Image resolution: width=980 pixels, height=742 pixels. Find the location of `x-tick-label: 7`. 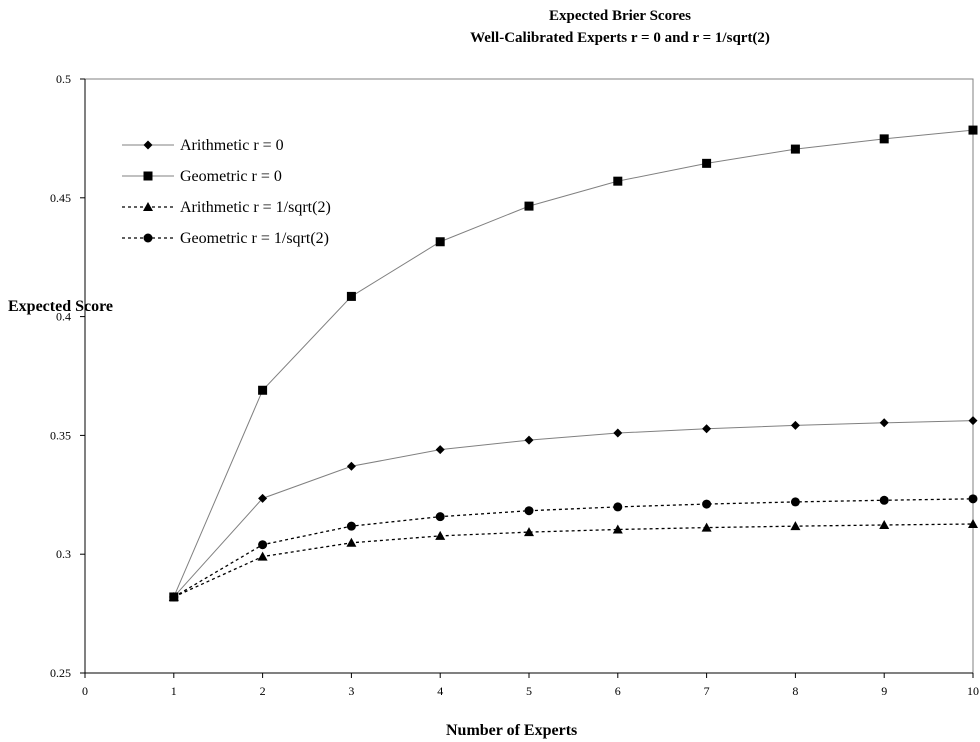

x-tick-label: 7 is located at coordinates (707, 691).